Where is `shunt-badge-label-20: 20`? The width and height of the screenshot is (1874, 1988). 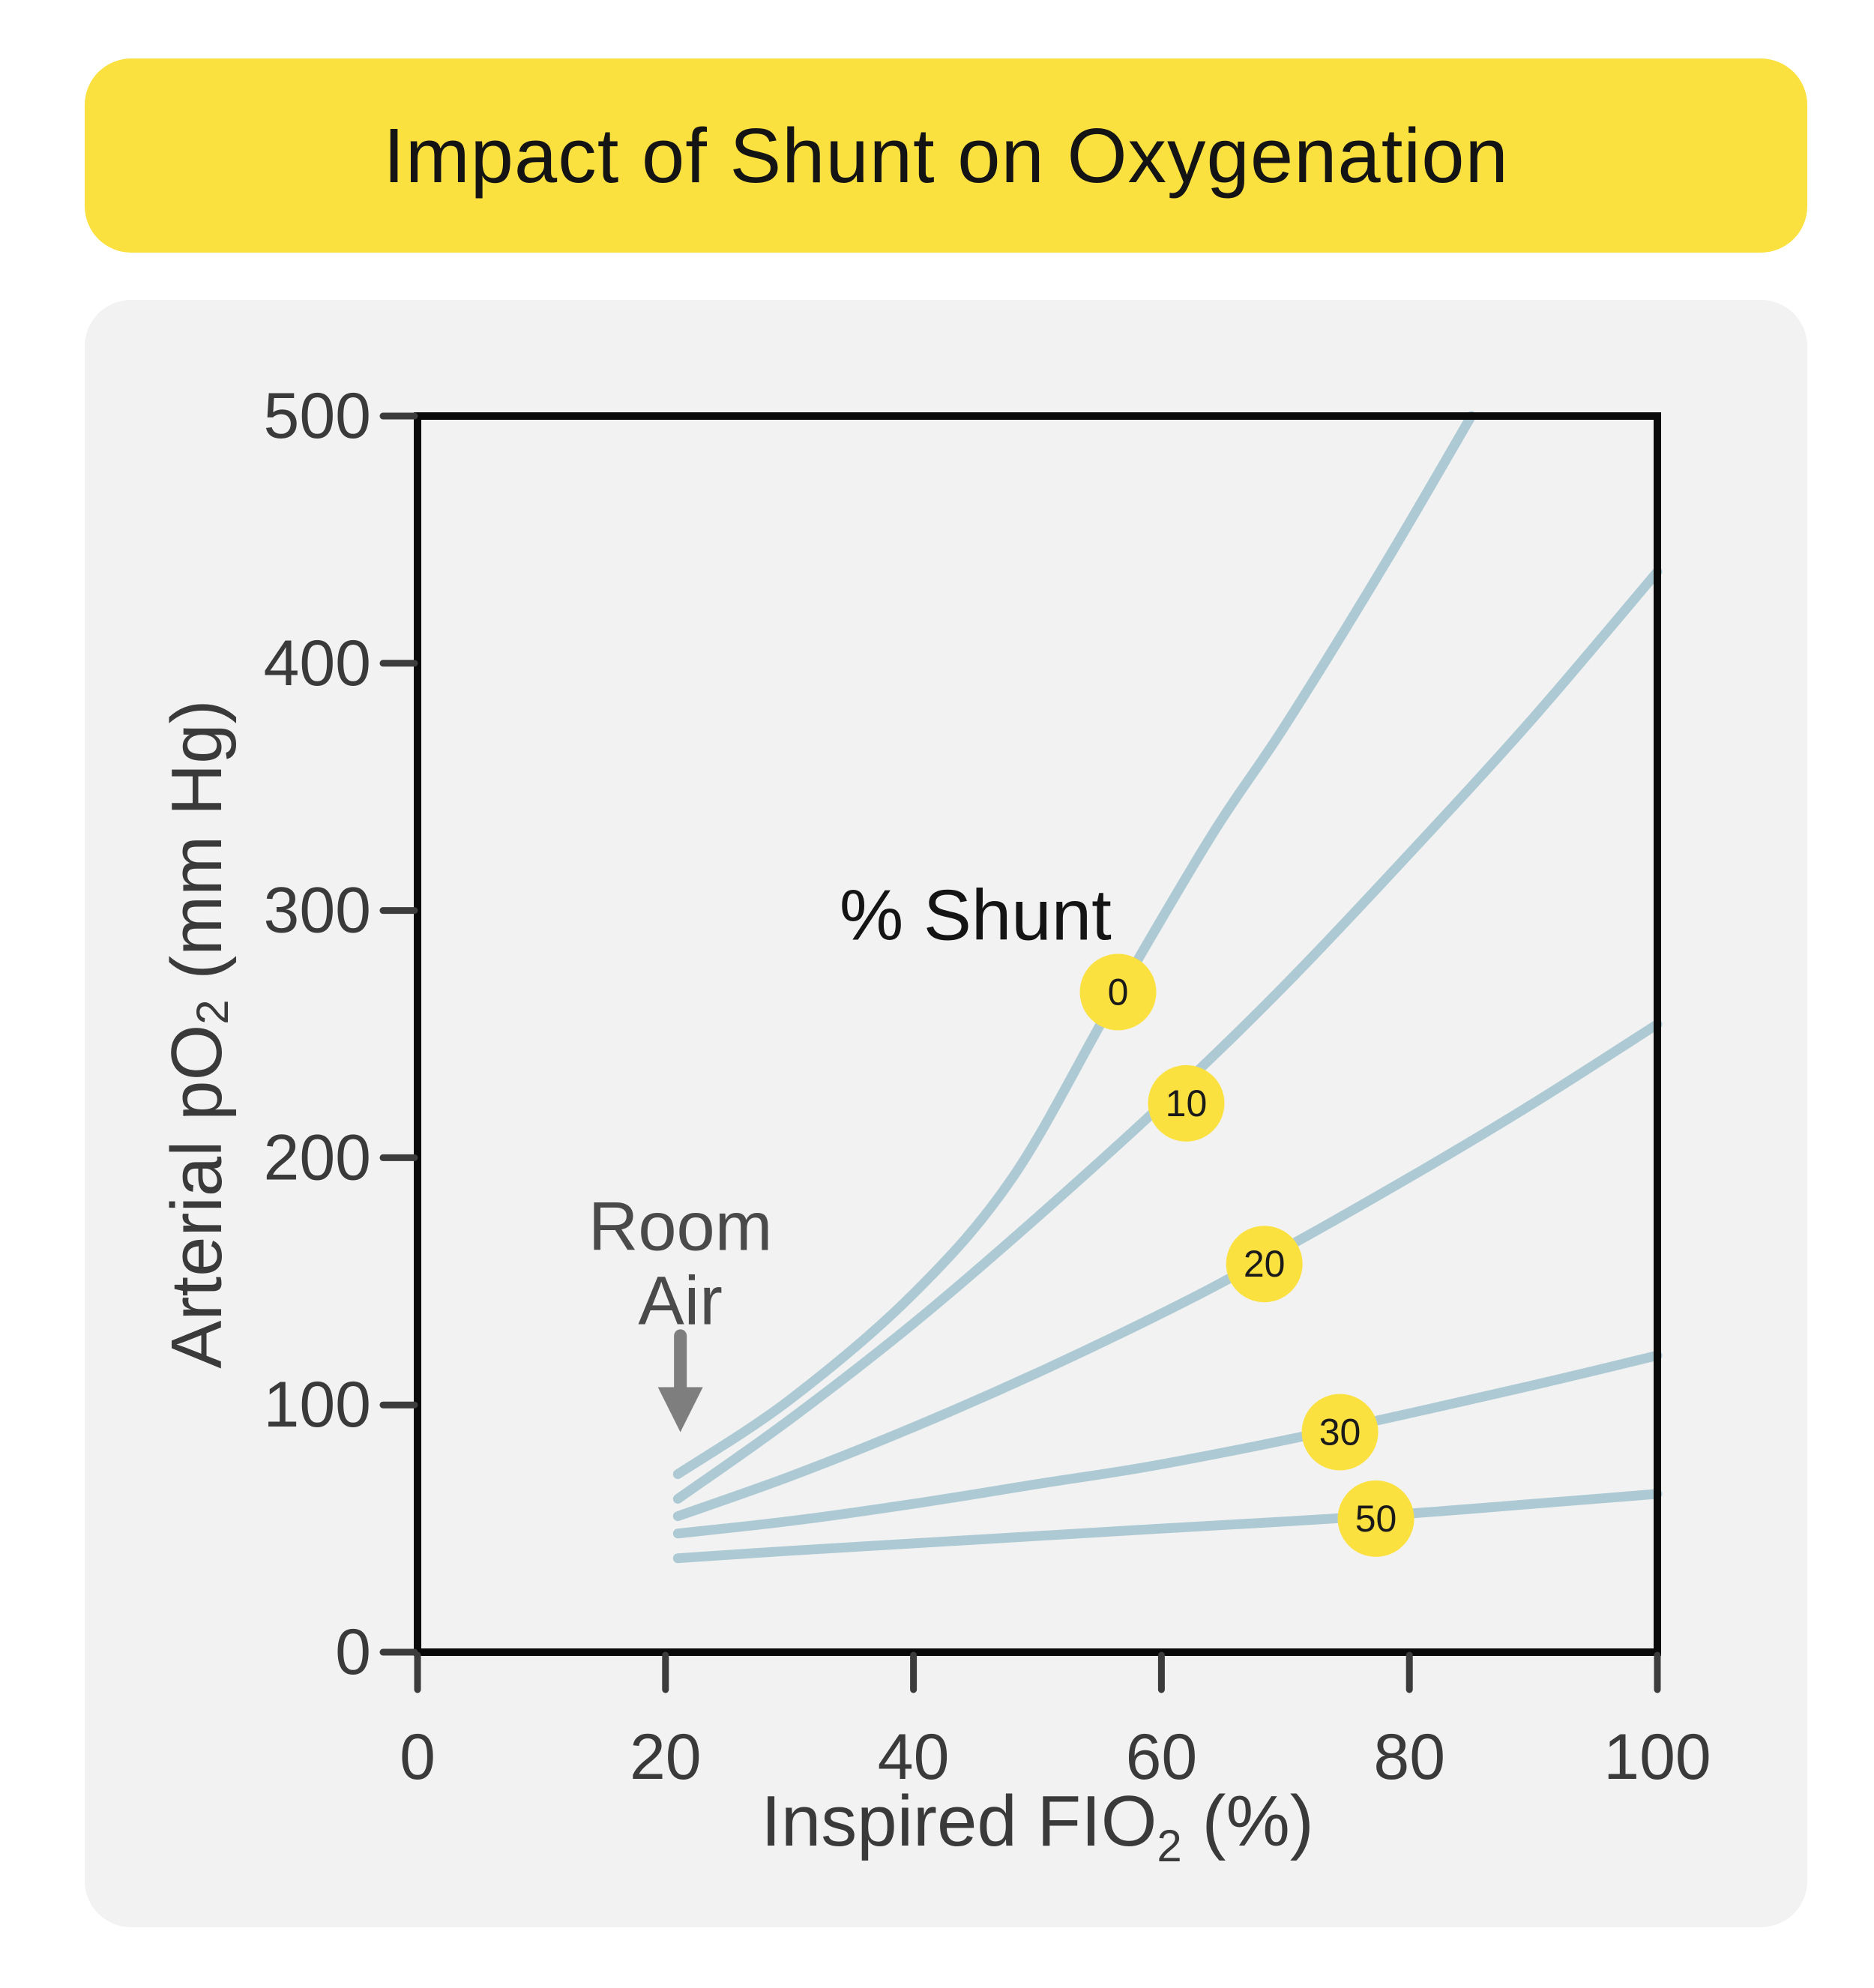
shunt-badge-label-20: 20 is located at coordinates (1265, 1264).